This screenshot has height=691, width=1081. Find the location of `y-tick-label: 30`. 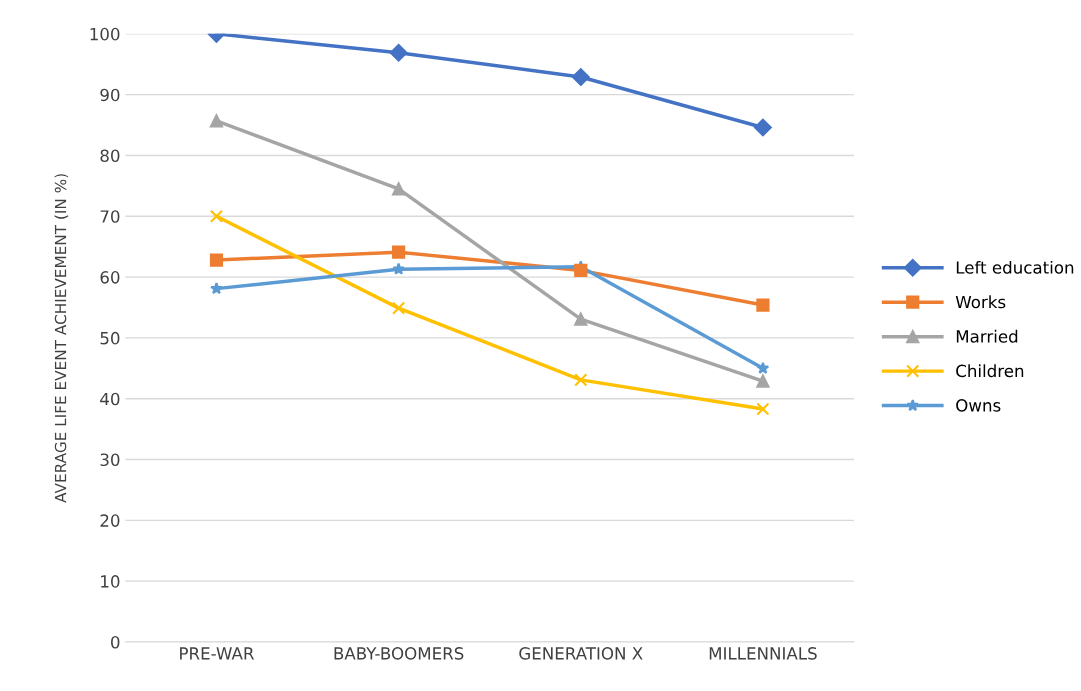

y-tick-label: 30 is located at coordinates (110, 460).